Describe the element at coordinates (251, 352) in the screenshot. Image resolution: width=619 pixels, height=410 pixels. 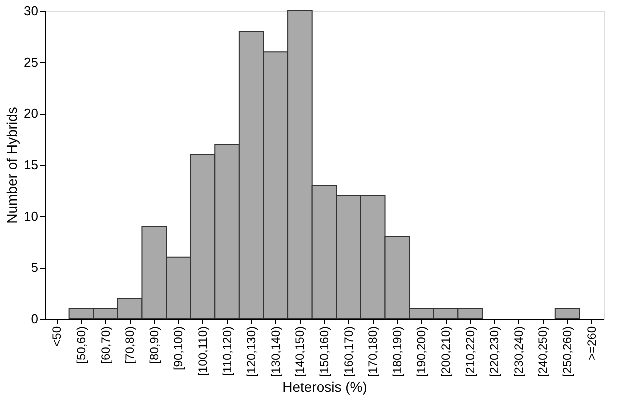
I see `x-tick-label: [120,130)` at that location.